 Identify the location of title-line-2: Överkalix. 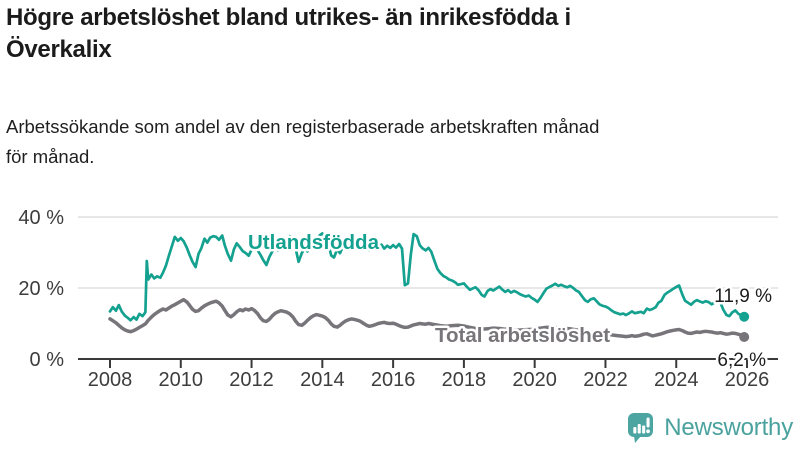
(59, 49).